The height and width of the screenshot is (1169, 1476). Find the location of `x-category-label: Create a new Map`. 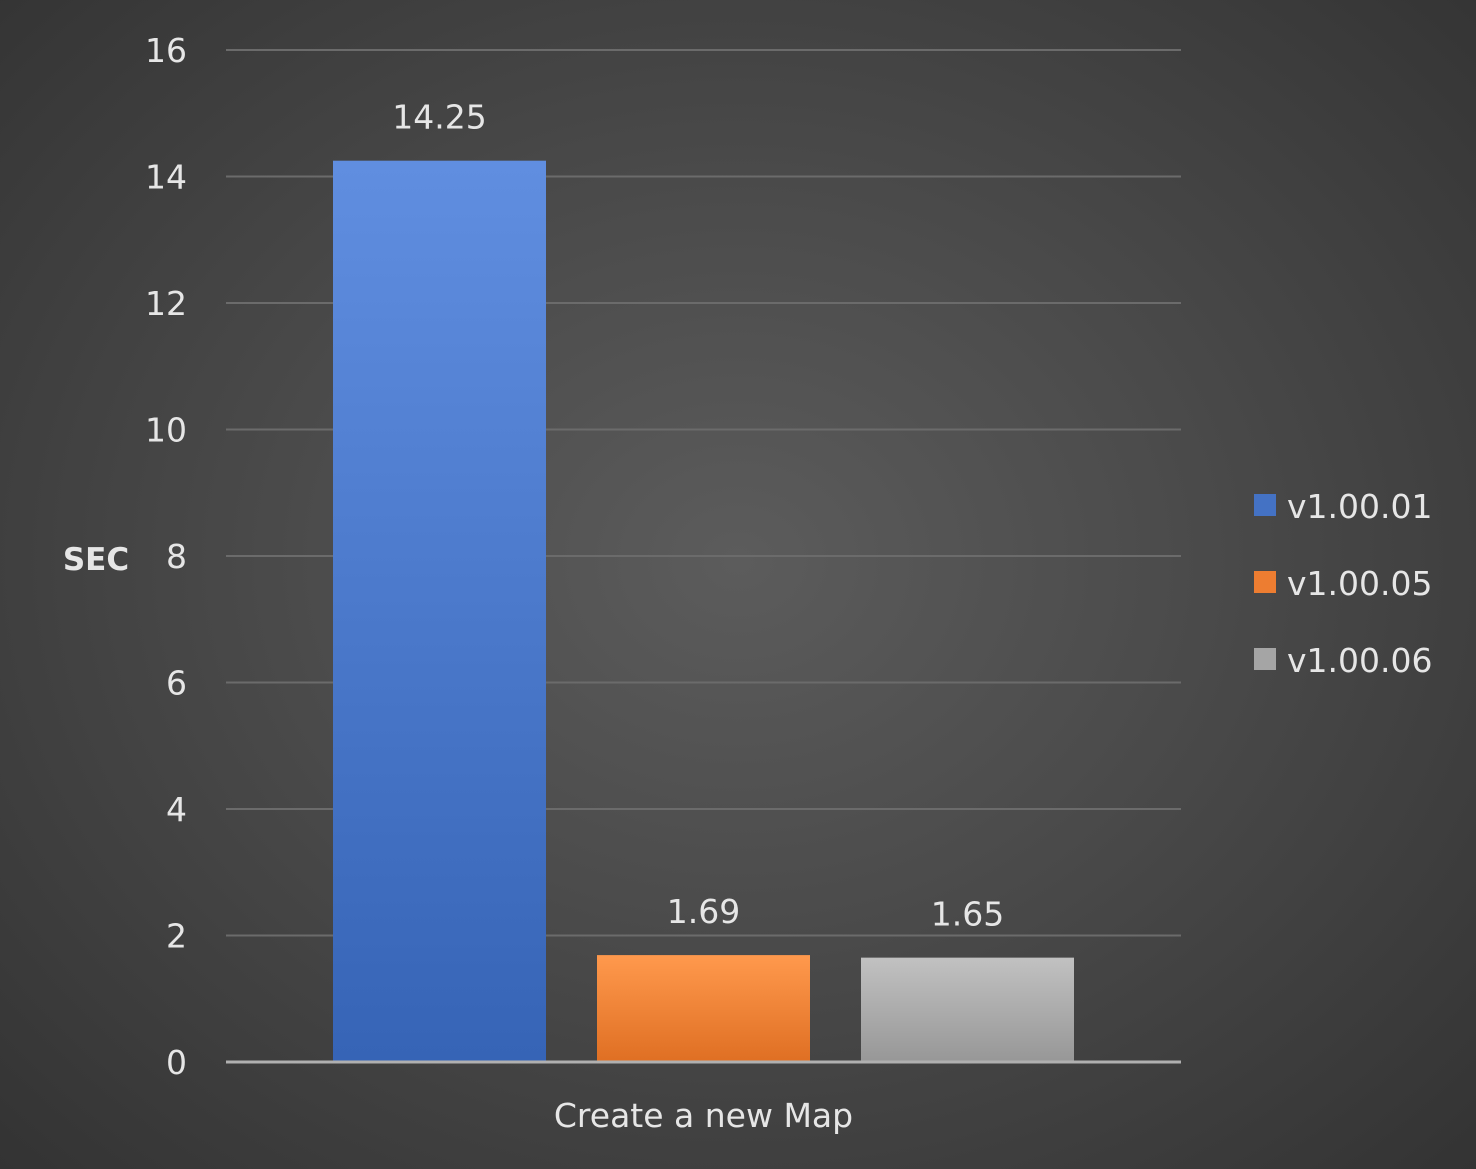

x-category-label: Create a new Map is located at coordinates (703, 1115).